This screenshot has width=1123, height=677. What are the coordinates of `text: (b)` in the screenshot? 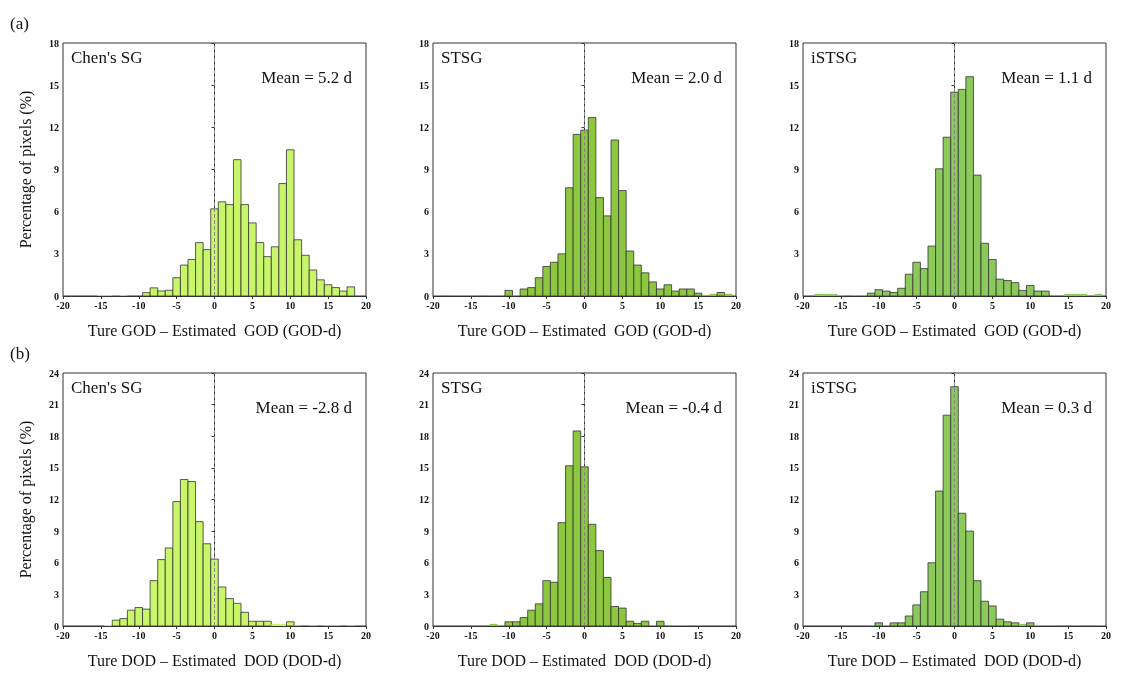 It's located at (20, 353).